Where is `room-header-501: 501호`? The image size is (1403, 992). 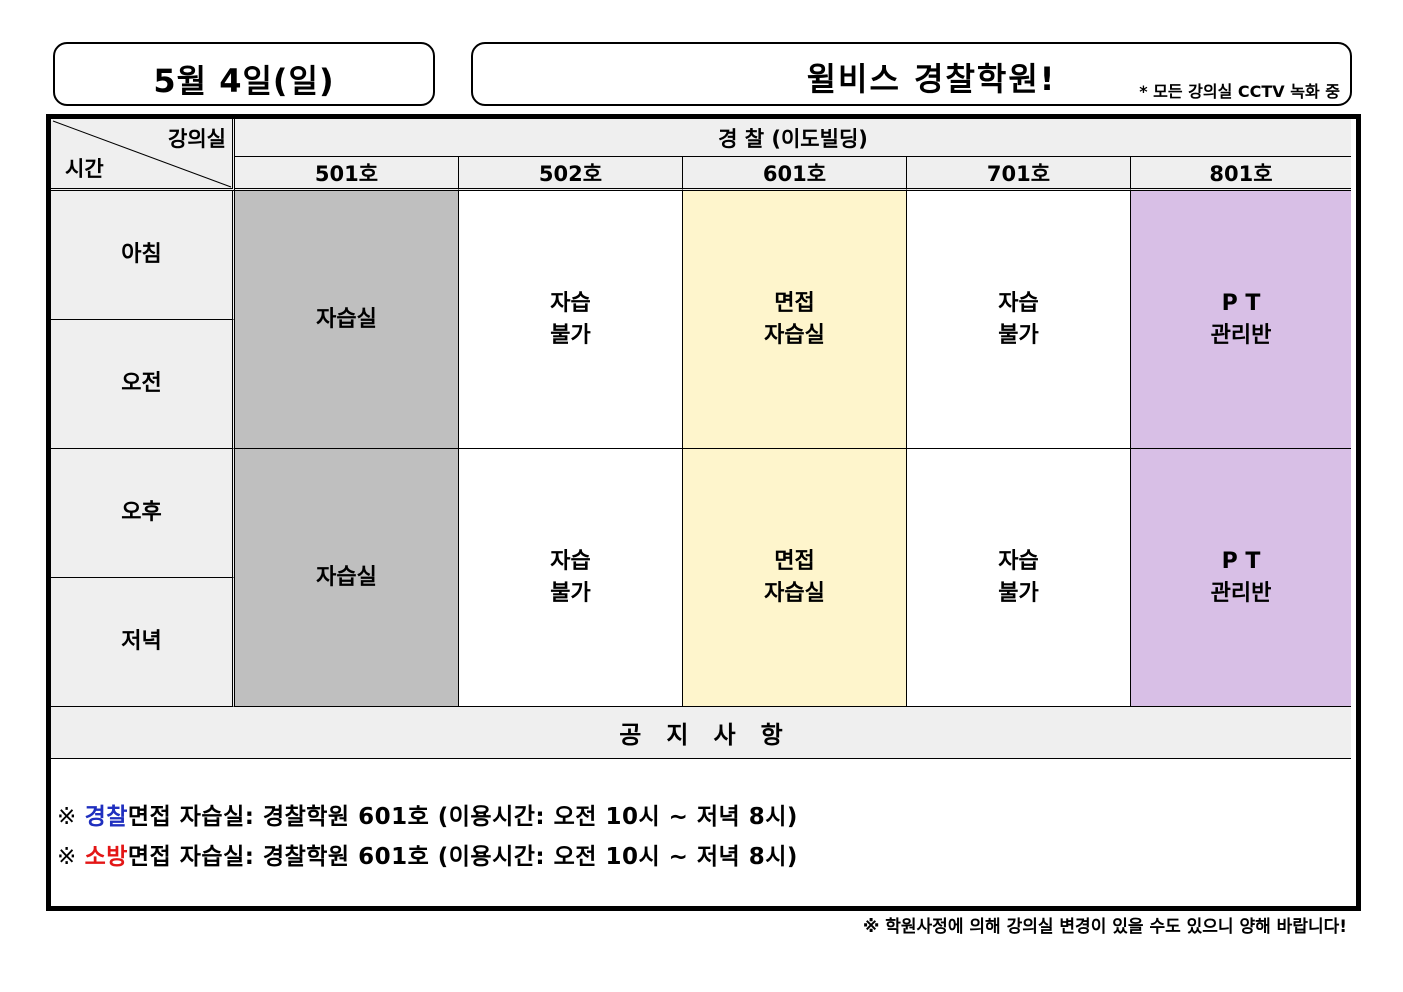 room-header-501: 501호 is located at coordinates (347, 174).